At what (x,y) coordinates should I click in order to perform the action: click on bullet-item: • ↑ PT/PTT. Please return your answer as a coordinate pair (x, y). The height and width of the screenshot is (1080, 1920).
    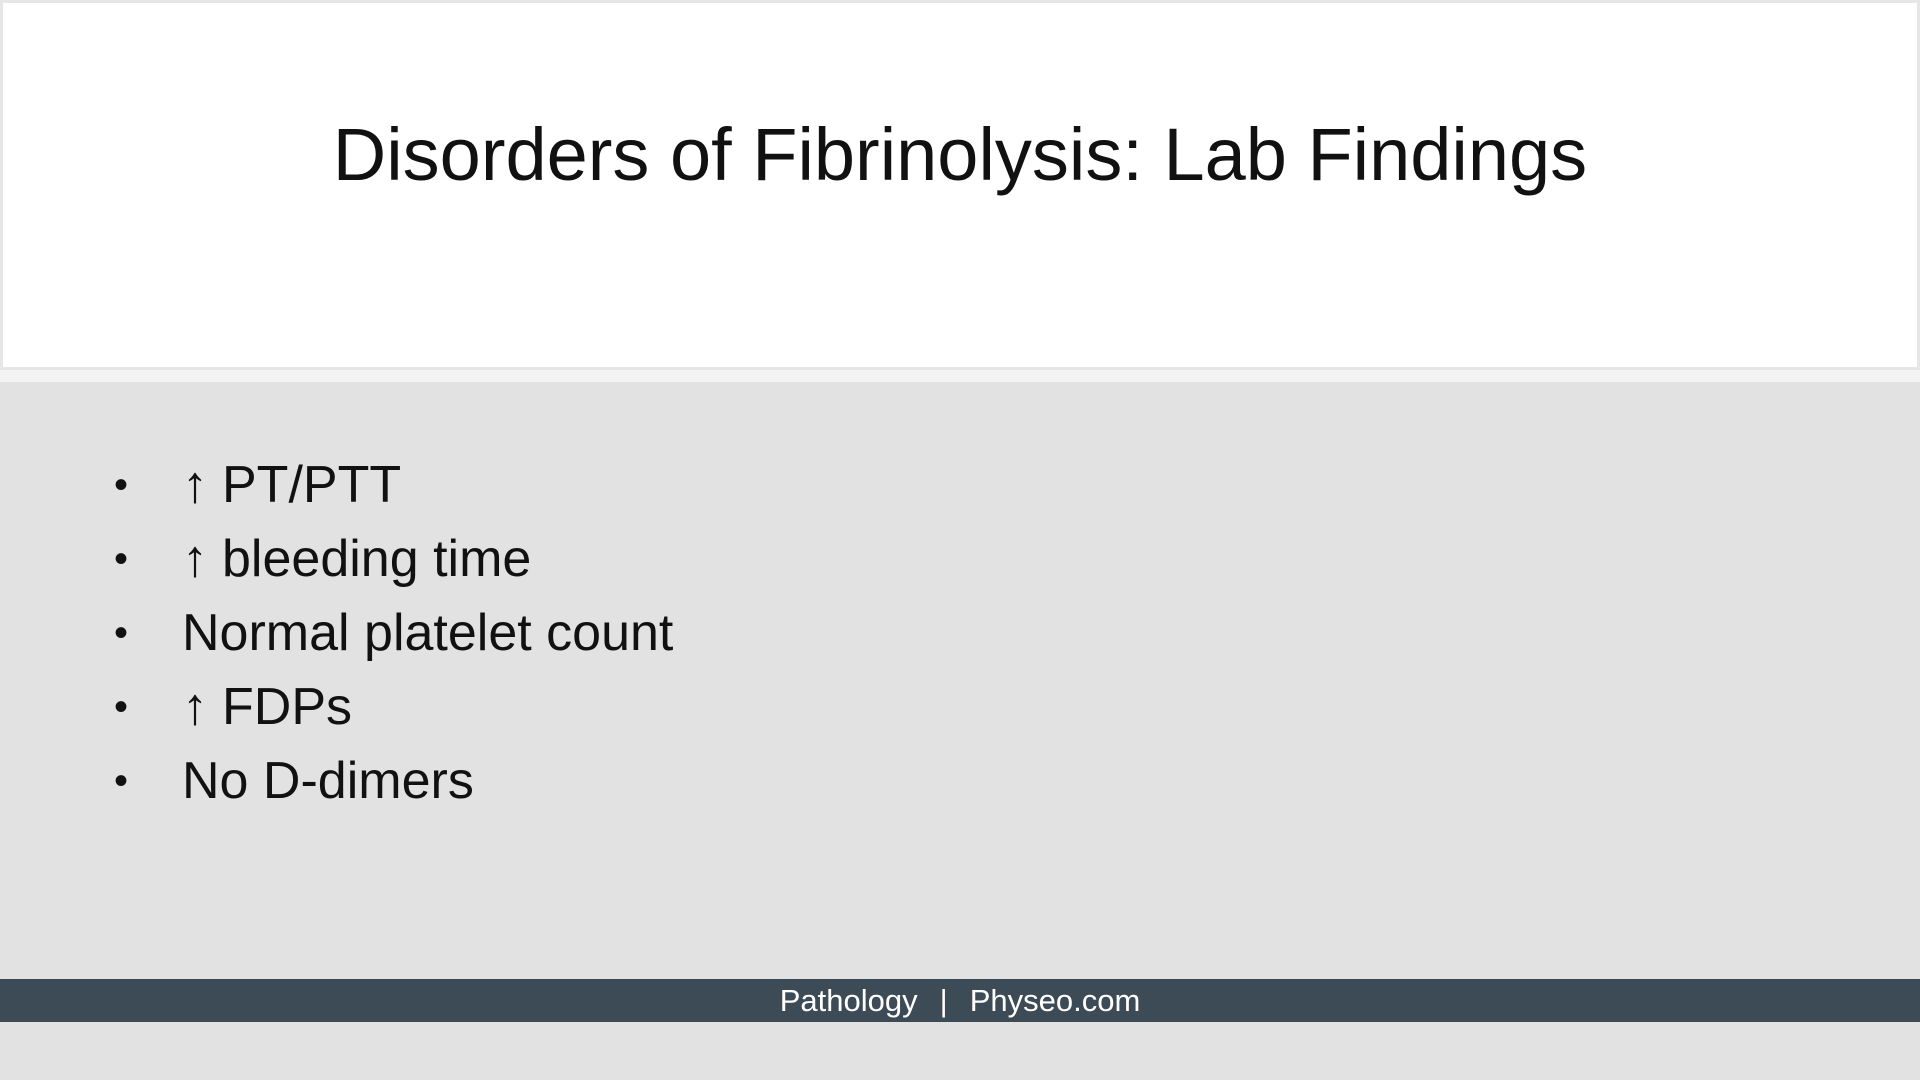
    Looking at the image, I should click on (391, 485).